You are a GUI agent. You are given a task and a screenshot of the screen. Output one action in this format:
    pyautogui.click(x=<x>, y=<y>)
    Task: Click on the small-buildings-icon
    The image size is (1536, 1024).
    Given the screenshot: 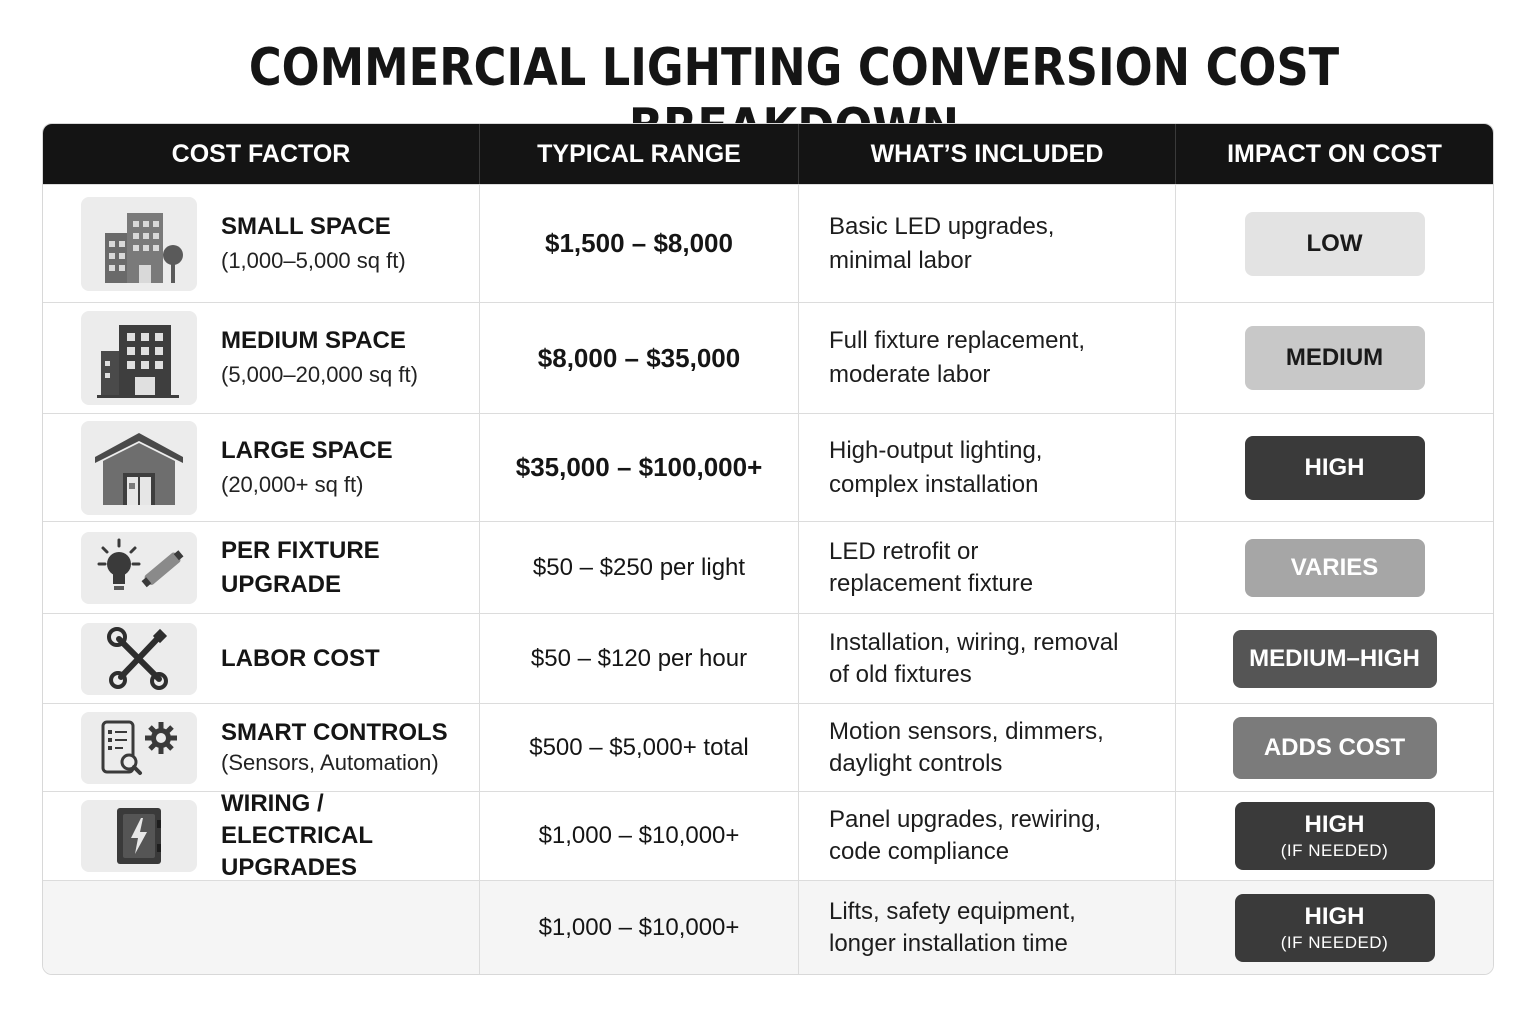 What is the action you would take?
    pyautogui.click(x=139, y=243)
    